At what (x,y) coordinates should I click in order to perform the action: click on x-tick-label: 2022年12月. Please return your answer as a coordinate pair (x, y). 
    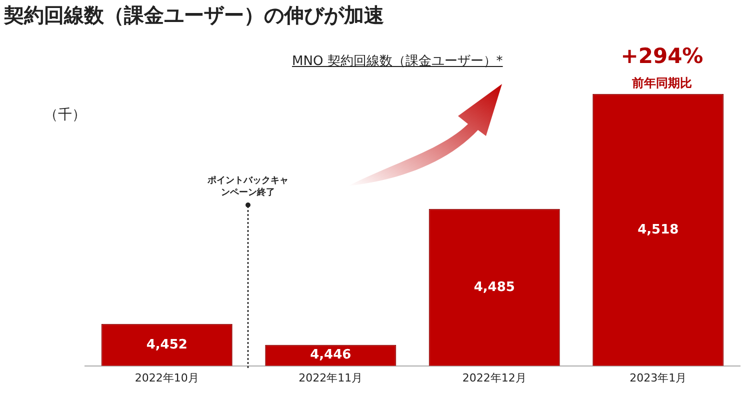
    Looking at the image, I should click on (494, 377).